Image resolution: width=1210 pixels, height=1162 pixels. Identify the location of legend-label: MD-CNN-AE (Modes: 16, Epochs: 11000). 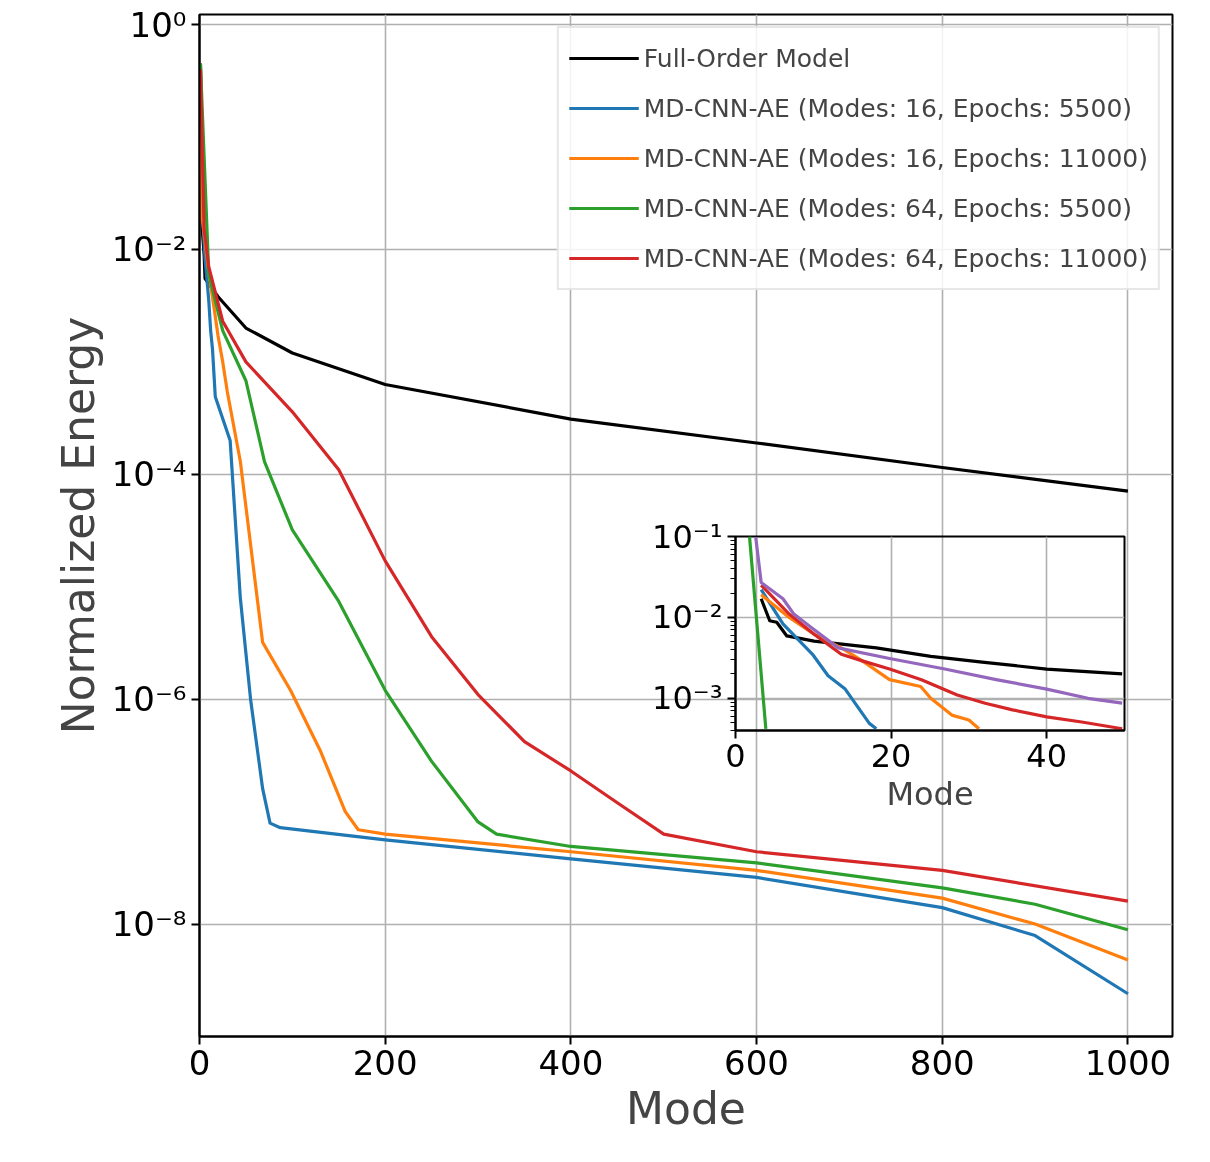
(895, 158).